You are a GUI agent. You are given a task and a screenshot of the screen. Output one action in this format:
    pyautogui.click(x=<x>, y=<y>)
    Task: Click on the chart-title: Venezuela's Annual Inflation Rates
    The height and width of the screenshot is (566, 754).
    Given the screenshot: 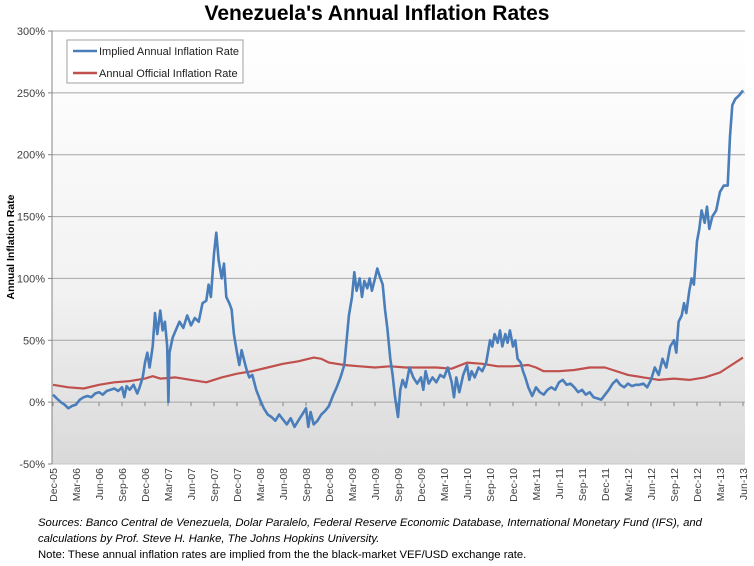 What is the action you would take?
    pyautogui.click(x=377, y=13)
    